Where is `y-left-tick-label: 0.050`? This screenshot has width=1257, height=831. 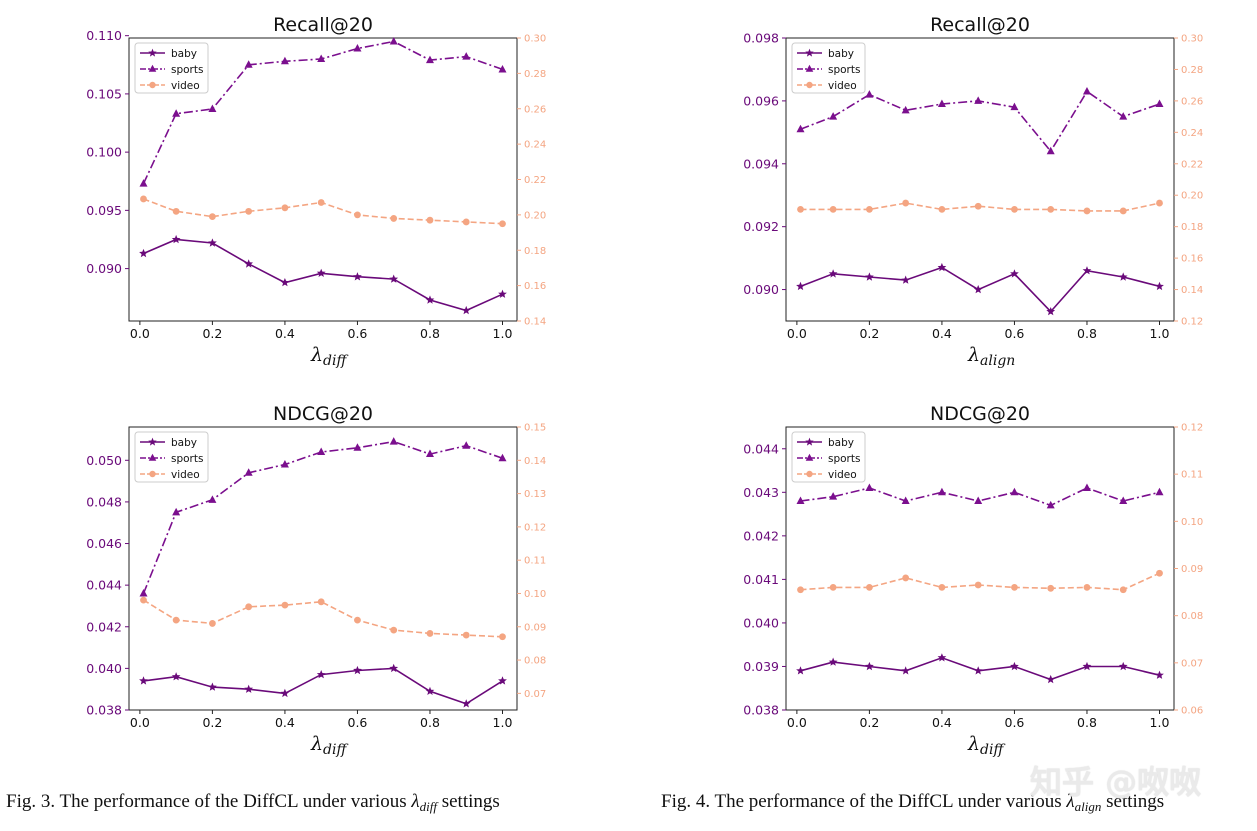 y-left-tick-label: 0.050 is located at coordinates (104, 460).